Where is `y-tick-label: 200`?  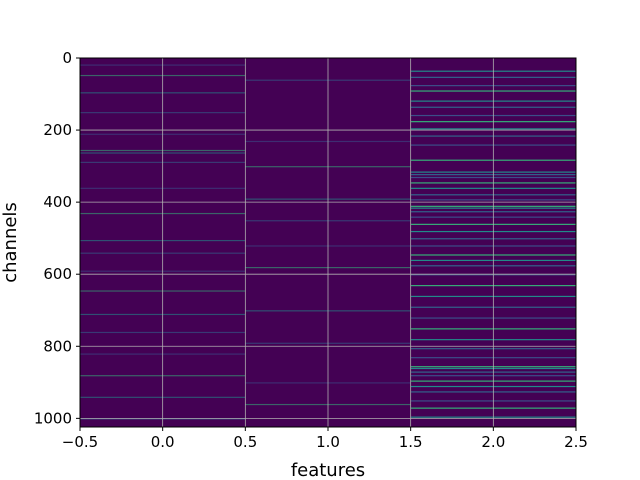
y-tick-label: 200 is located at coordinates (57, 130).